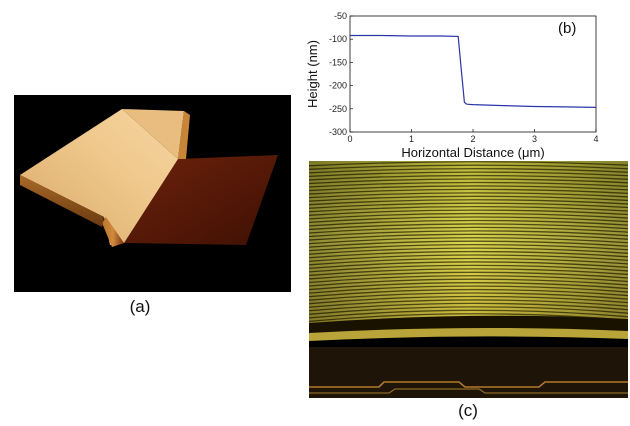 This screenshot has width=630, height=426. What do you see at coordinates (184, 135) in the screenshot?
I see `step-edge` at bounding box center [184, 135].